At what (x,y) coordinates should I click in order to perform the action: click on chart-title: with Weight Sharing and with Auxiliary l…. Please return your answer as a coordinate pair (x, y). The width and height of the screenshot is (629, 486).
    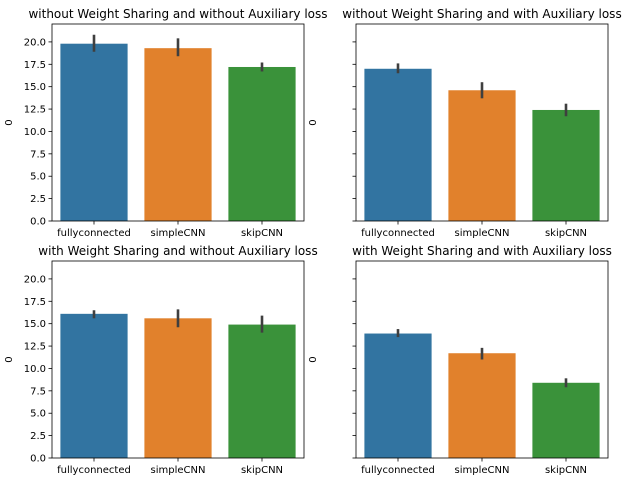
    Looking at the image, I should click on (482, 251).